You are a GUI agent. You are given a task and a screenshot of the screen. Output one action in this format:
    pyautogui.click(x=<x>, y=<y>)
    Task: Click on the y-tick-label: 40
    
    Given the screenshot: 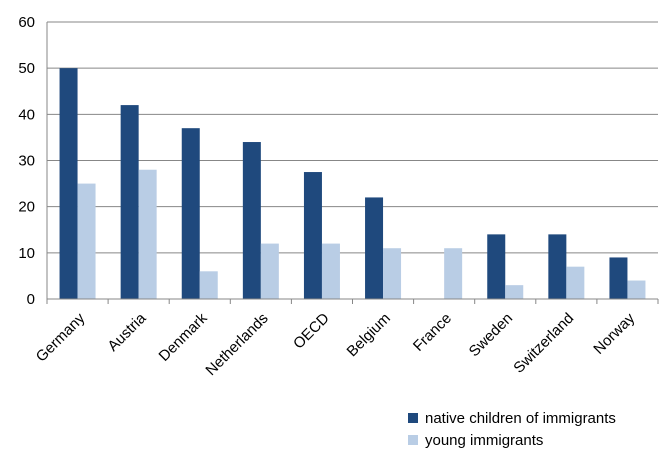 What is the action you would take?
    pyautogui.click(x=26, y=114)
    